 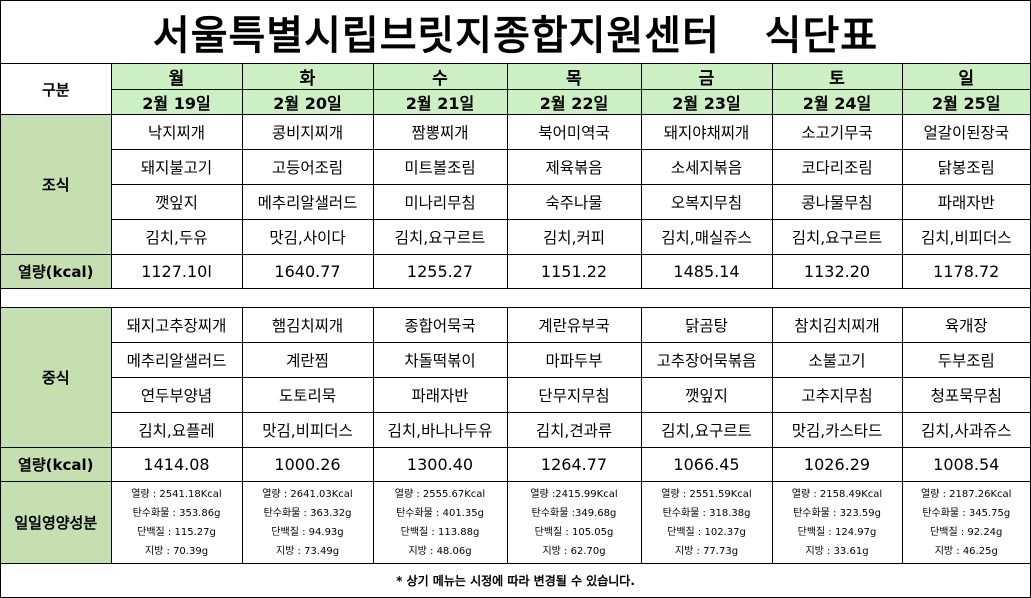 What do you see at coordinates (574, 202) in the screenshot?
I see `menu-item: 숙주나물` at bounding box center [574, 202].